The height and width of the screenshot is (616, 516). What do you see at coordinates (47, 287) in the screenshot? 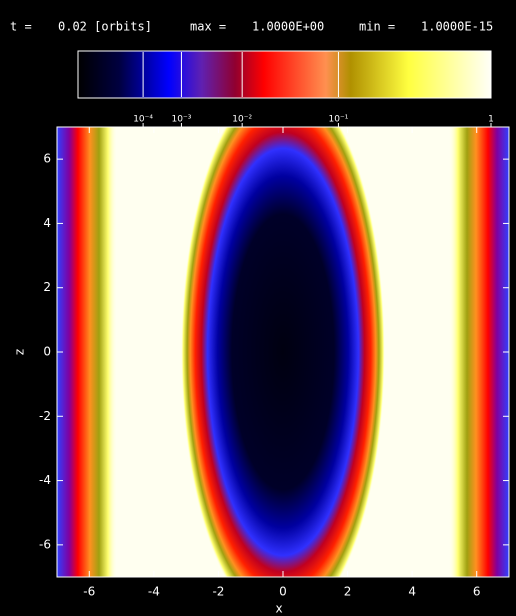
I see `y-tick-label: 2` at bounding box center [47, 287].